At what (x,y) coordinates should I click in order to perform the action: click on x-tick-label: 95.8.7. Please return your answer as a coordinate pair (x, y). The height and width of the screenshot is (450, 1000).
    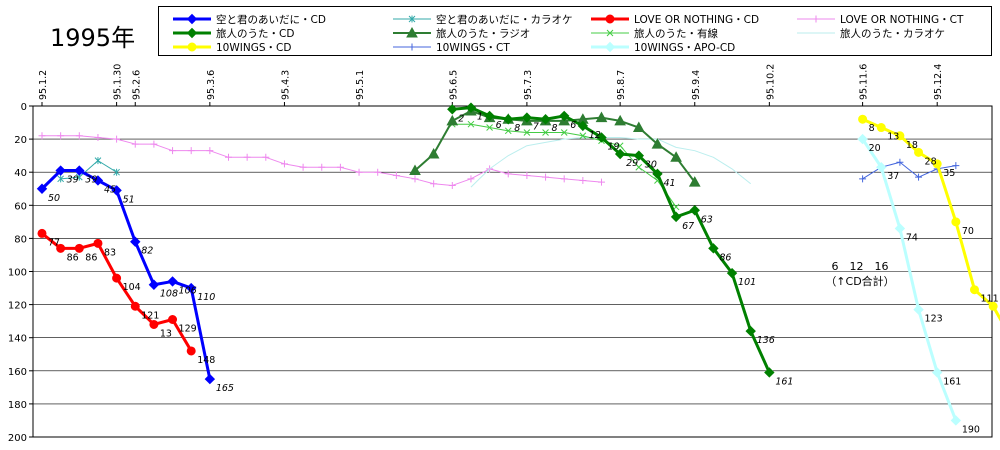
    Looking at the image, I should click on (621, 85).